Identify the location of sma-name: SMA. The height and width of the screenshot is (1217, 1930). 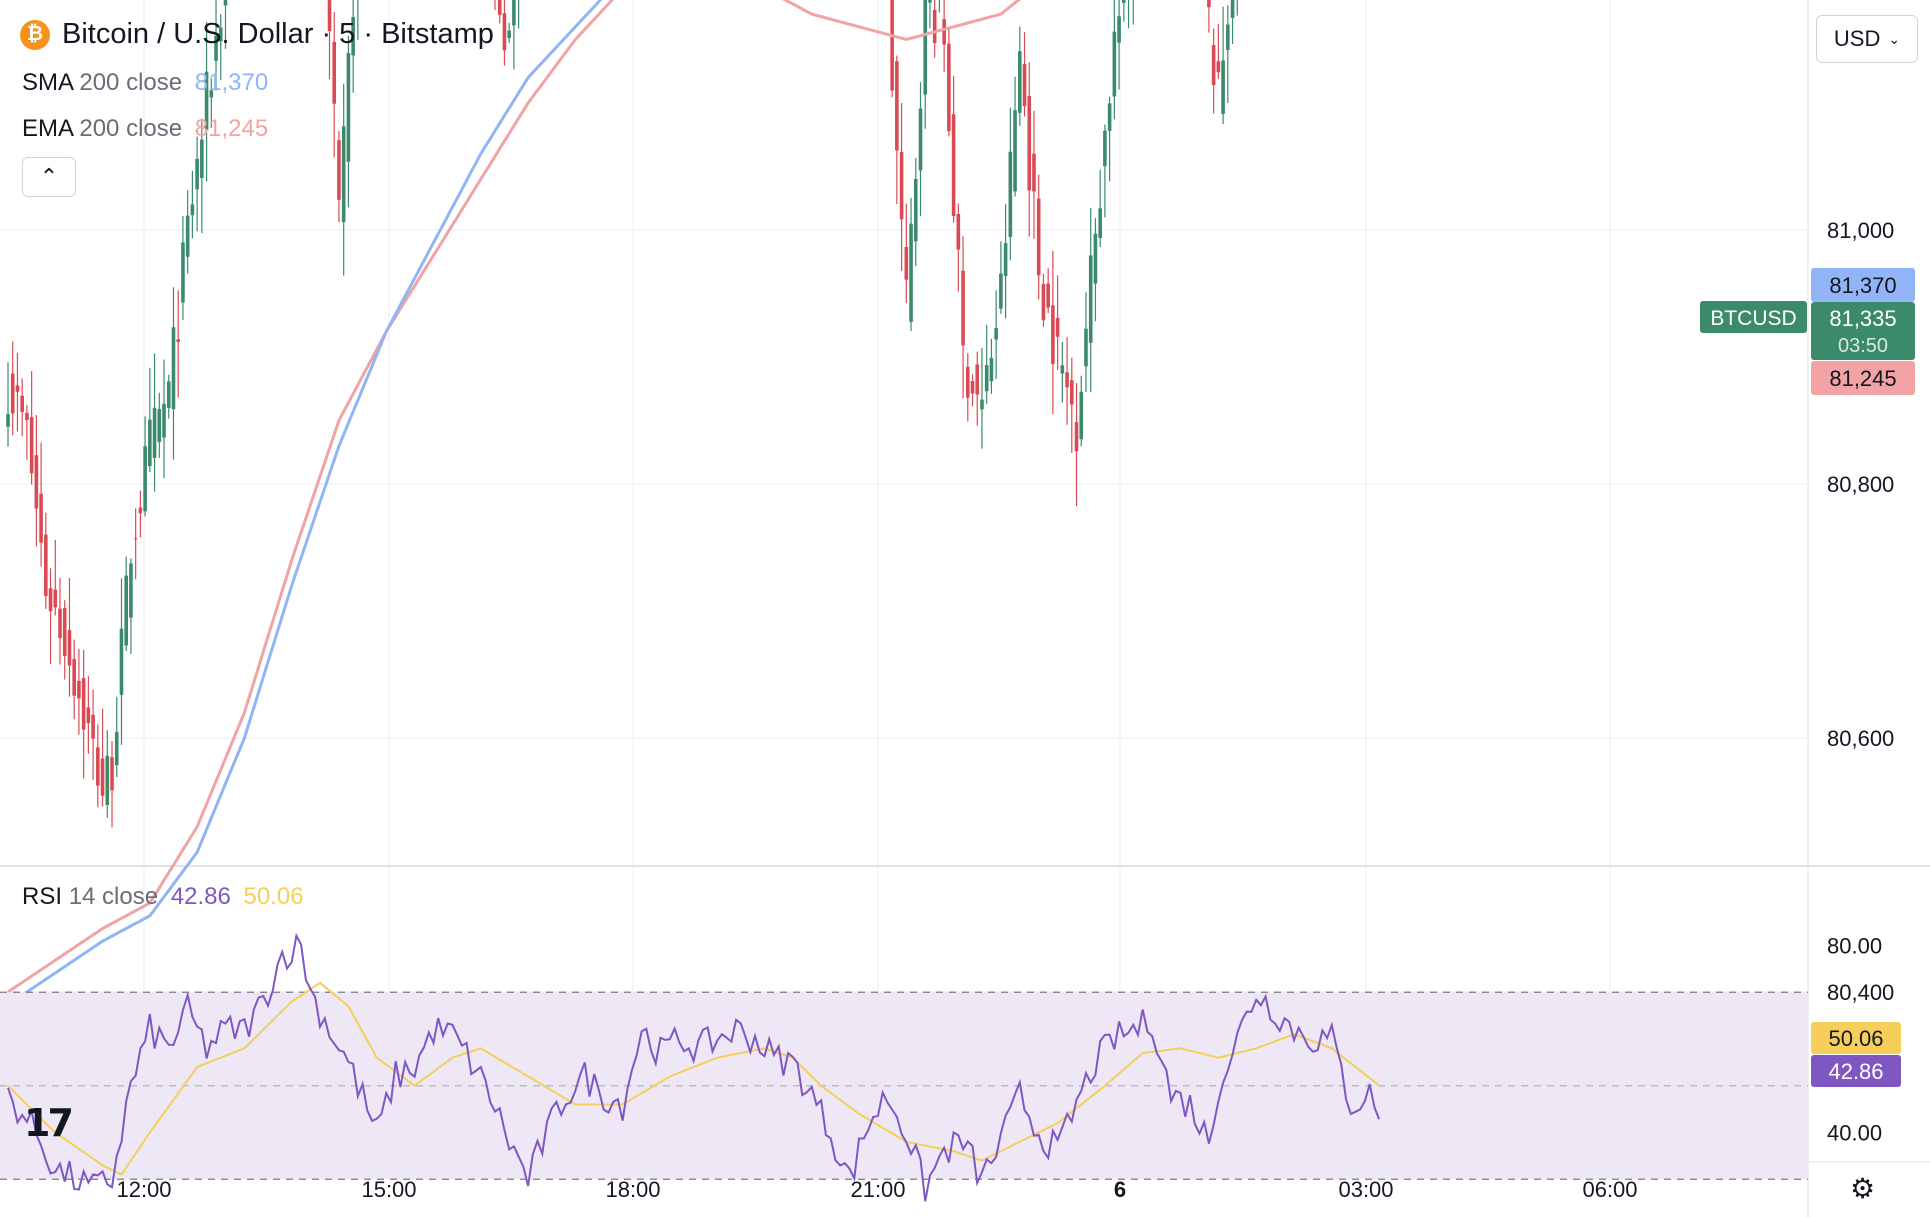
(47, 82).